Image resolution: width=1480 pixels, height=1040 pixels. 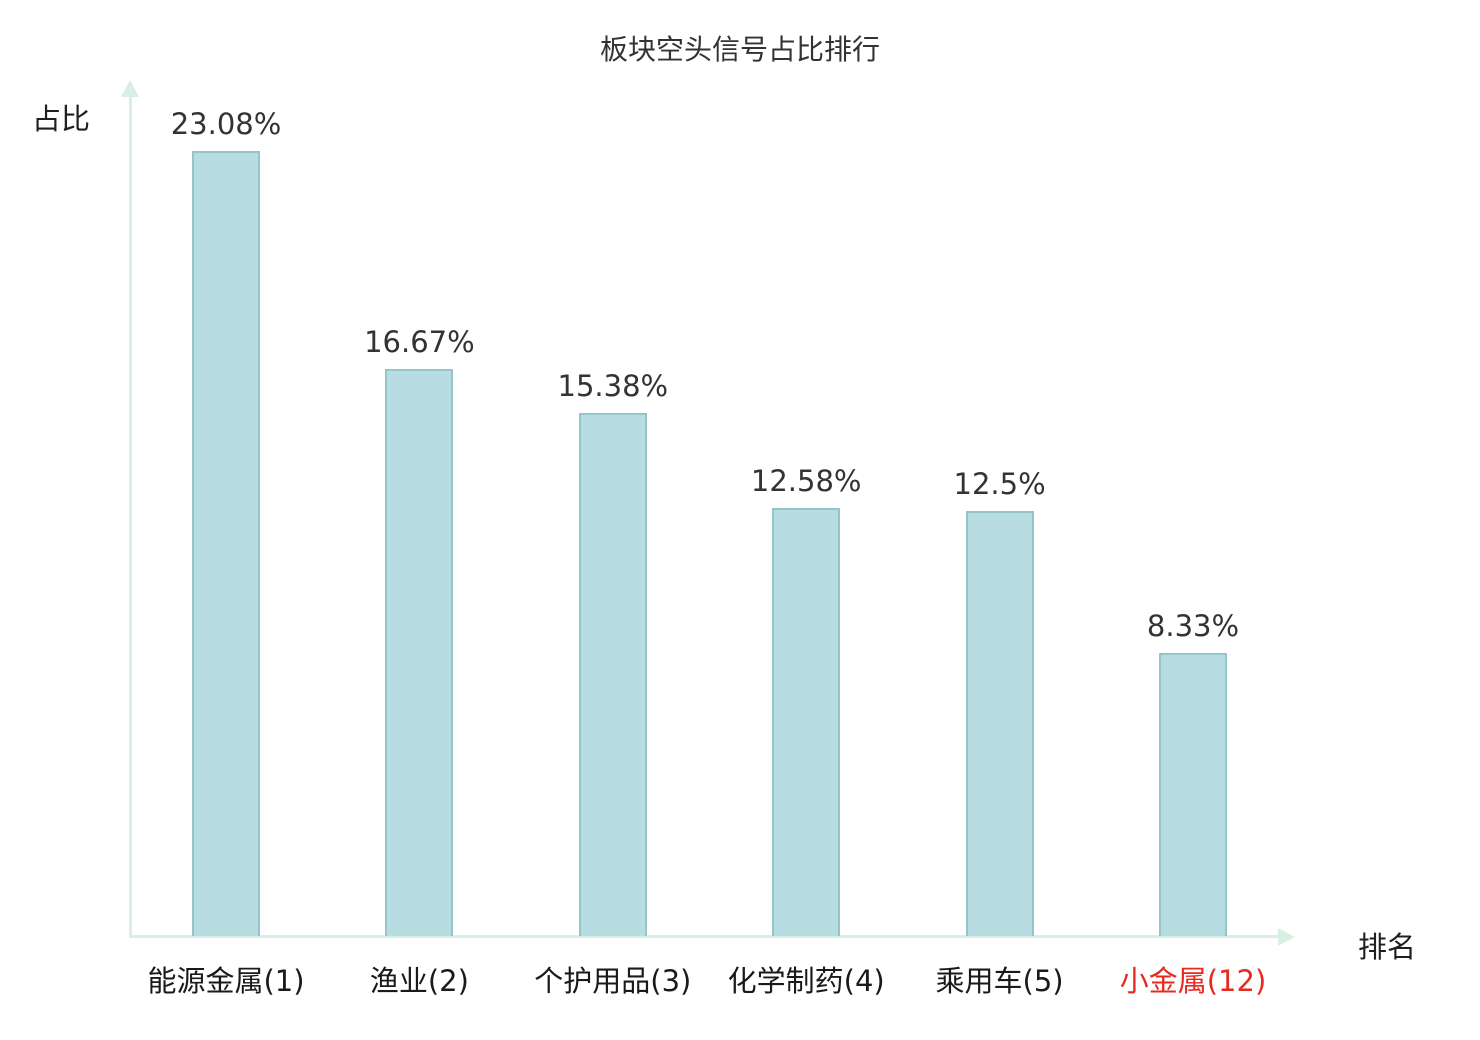 I want to click on bar-value-label: 15.38%, so click(x=613, y=386).